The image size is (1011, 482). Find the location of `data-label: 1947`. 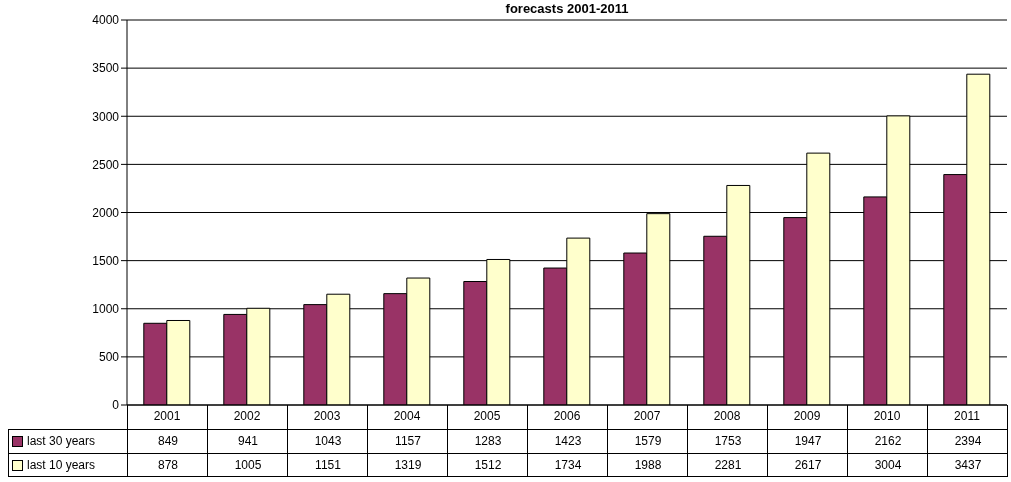

data-label: 1947 is located at coordinates (808, 441).